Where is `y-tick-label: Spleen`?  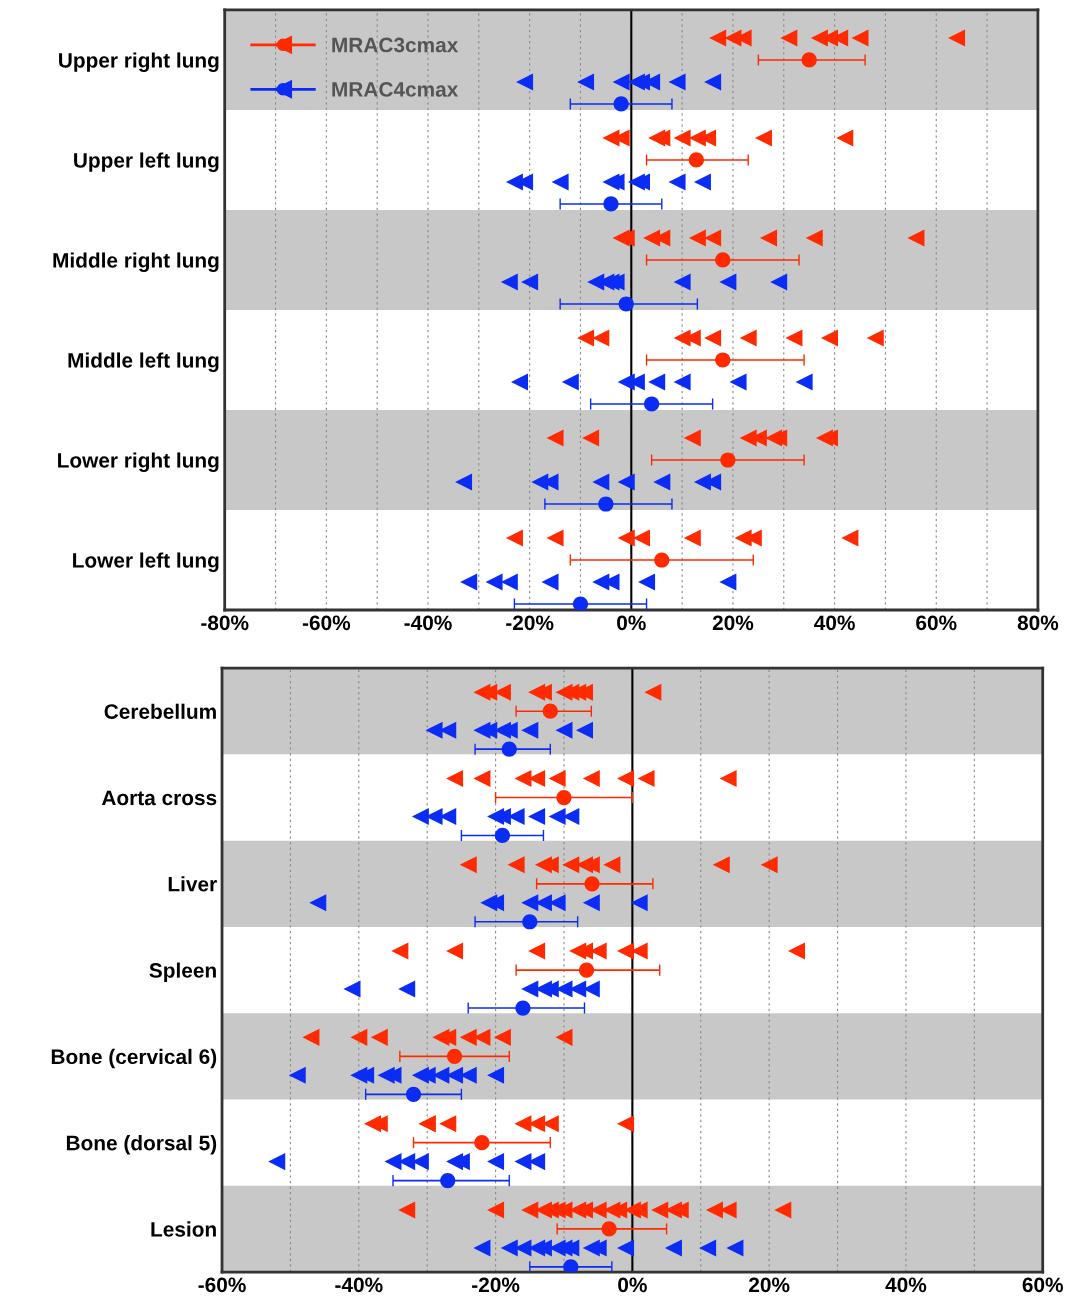
y-tick-label: Spleen is located at coordinates (182, 972).